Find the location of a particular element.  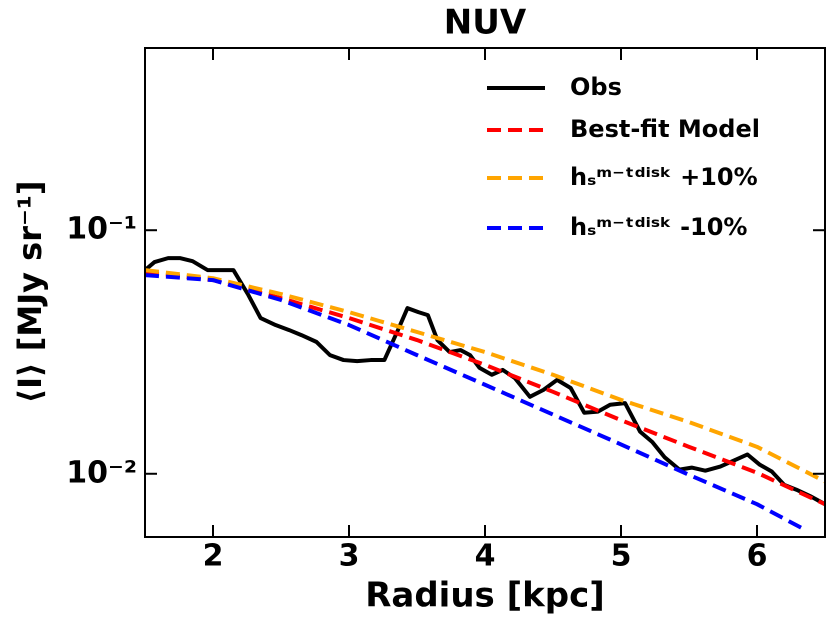

x-axis-label: Radius [kpc] is located at coordinates (485, 596).